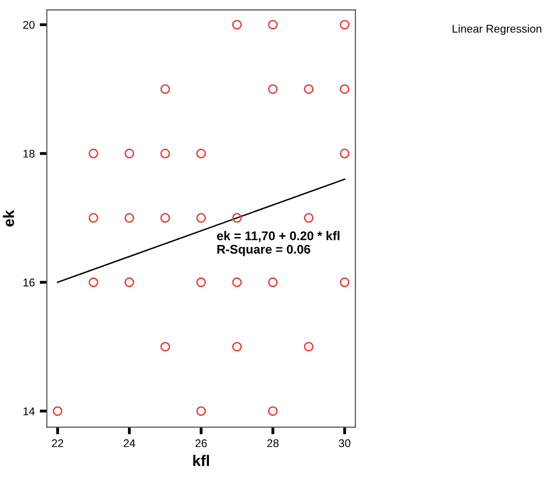 Image resolution: width=551 pixels, height=495 pixels. I want to click on x-tick-label: 24, so click(130, 443).